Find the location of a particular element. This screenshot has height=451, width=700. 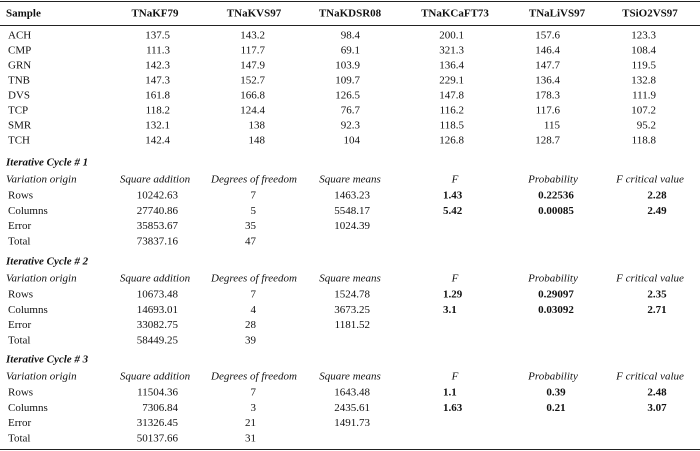

cell: 1.43 is located at coordinates (453, 196).